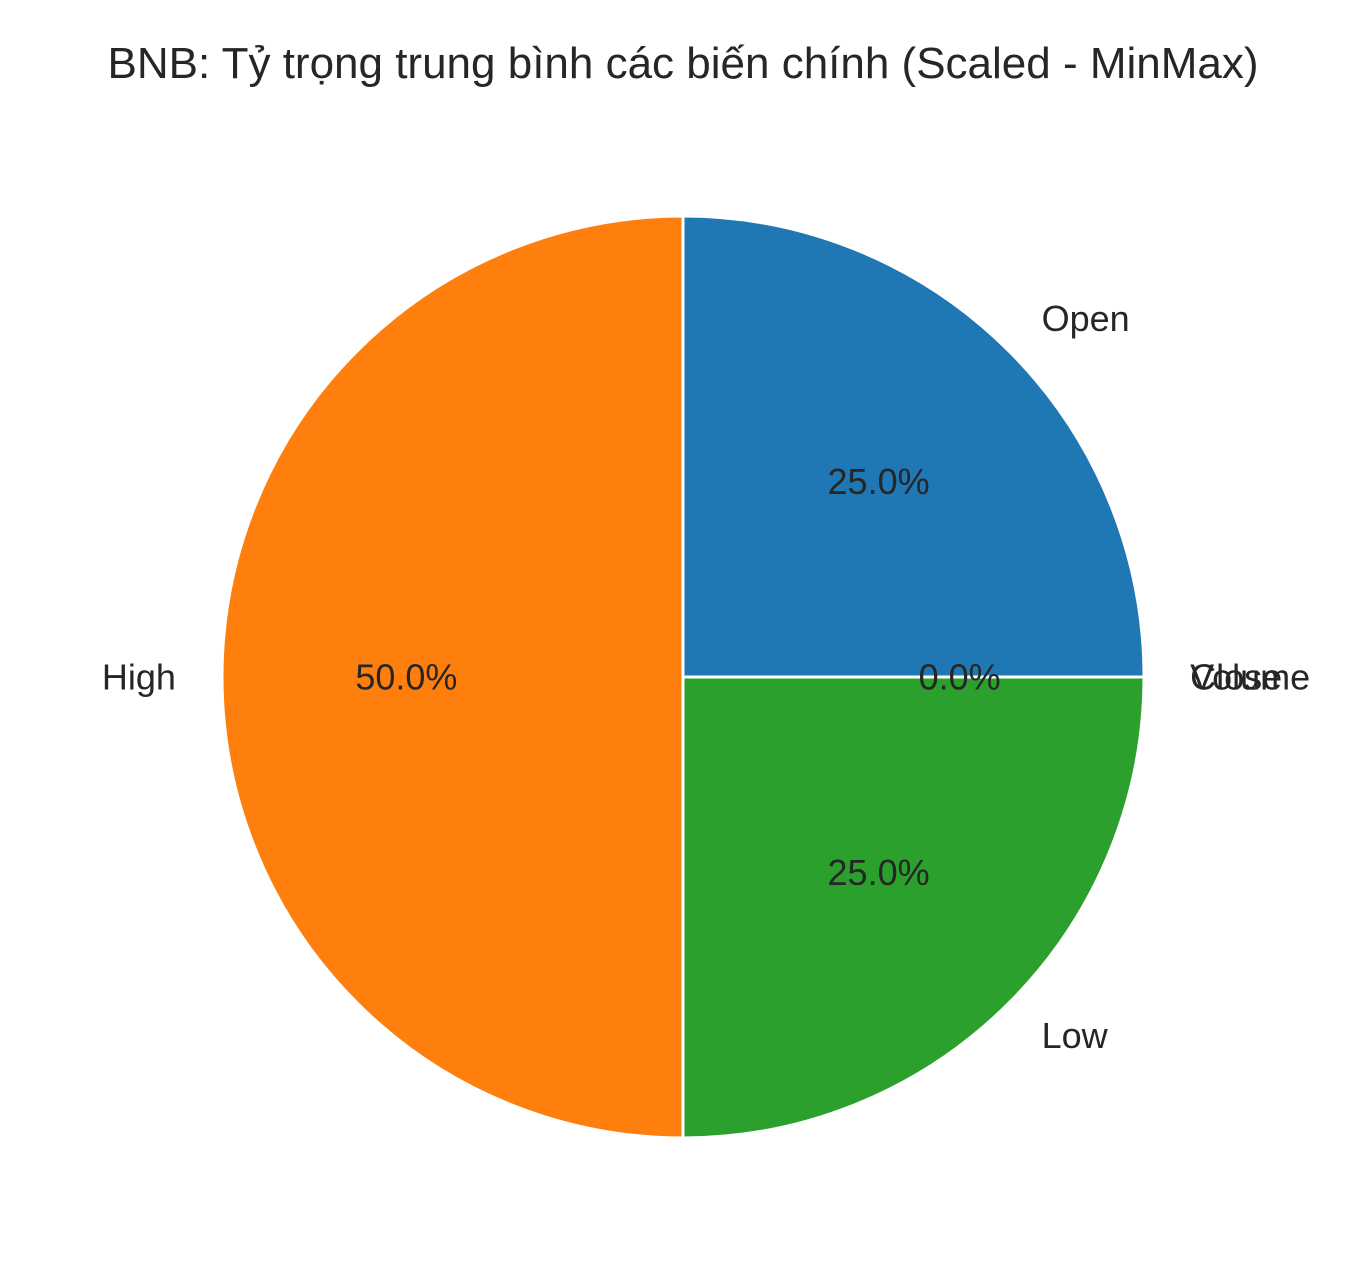  What do you see at coordinates (913, 446) in the screenshot?
I see `pie-slice-open` at bounding box center [913, 446].